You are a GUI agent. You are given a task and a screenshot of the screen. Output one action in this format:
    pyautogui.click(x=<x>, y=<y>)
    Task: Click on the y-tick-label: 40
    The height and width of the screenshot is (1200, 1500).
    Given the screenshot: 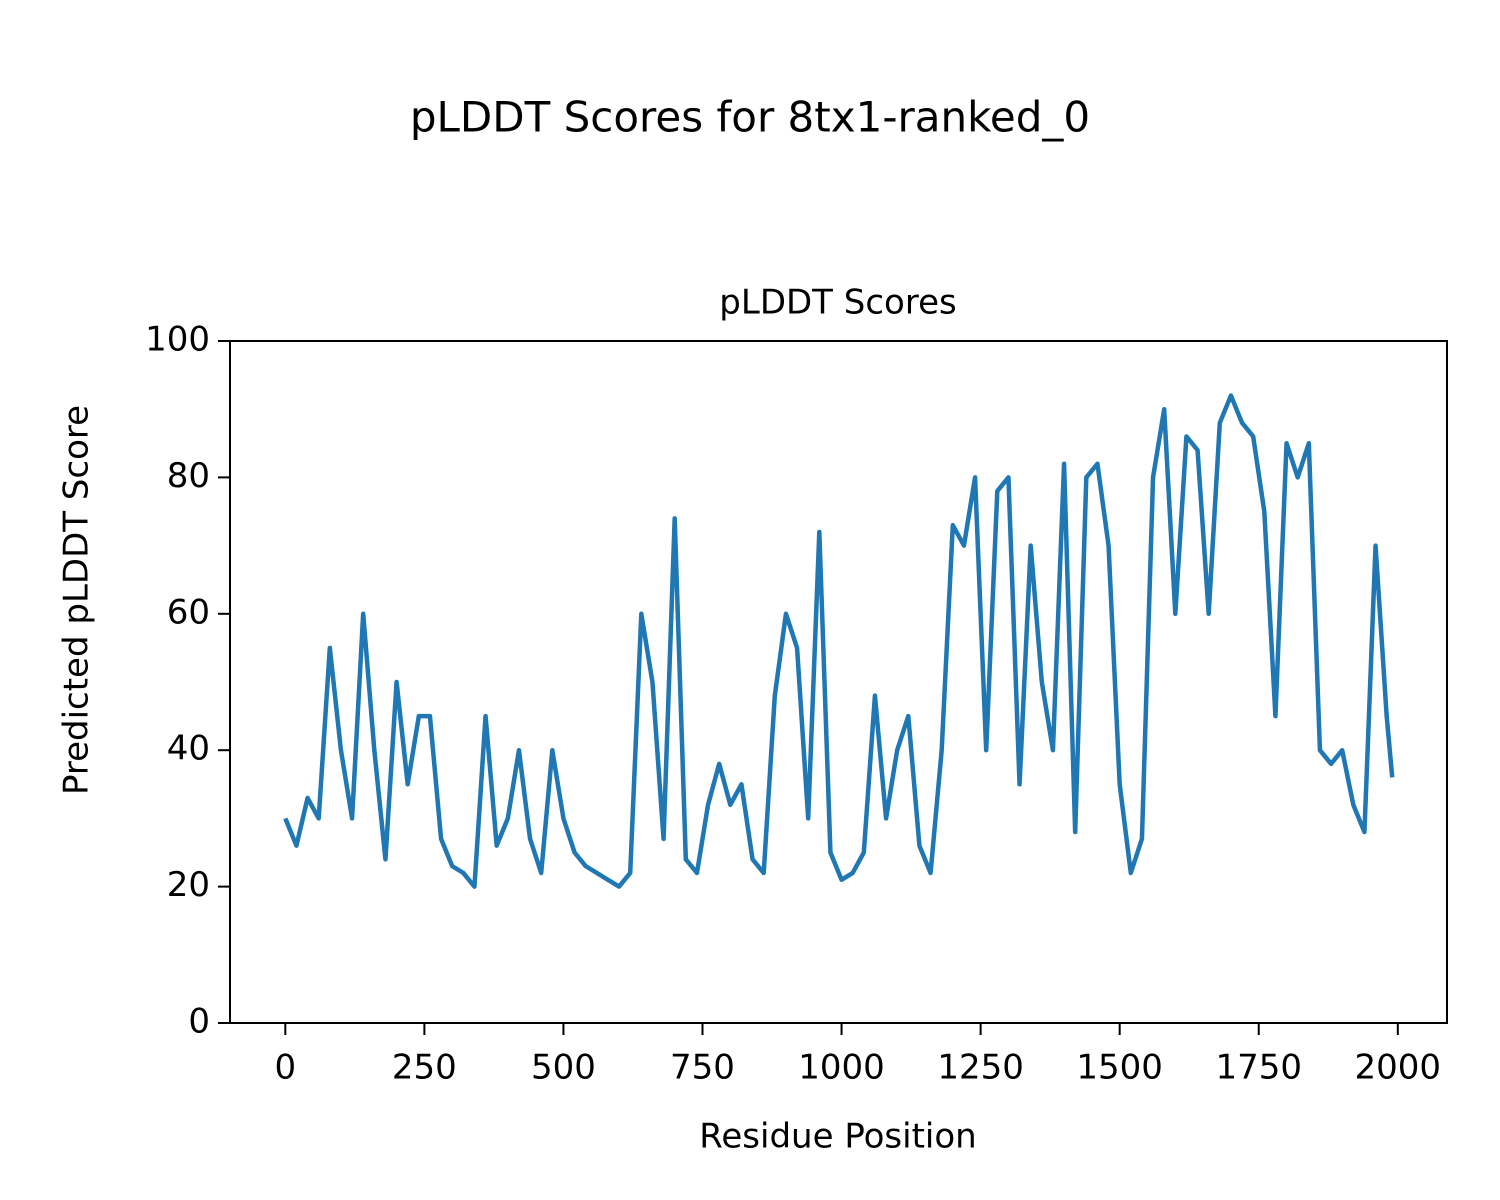 What is the action you would take?
    pyautogui.click(x=188, y=749)
    